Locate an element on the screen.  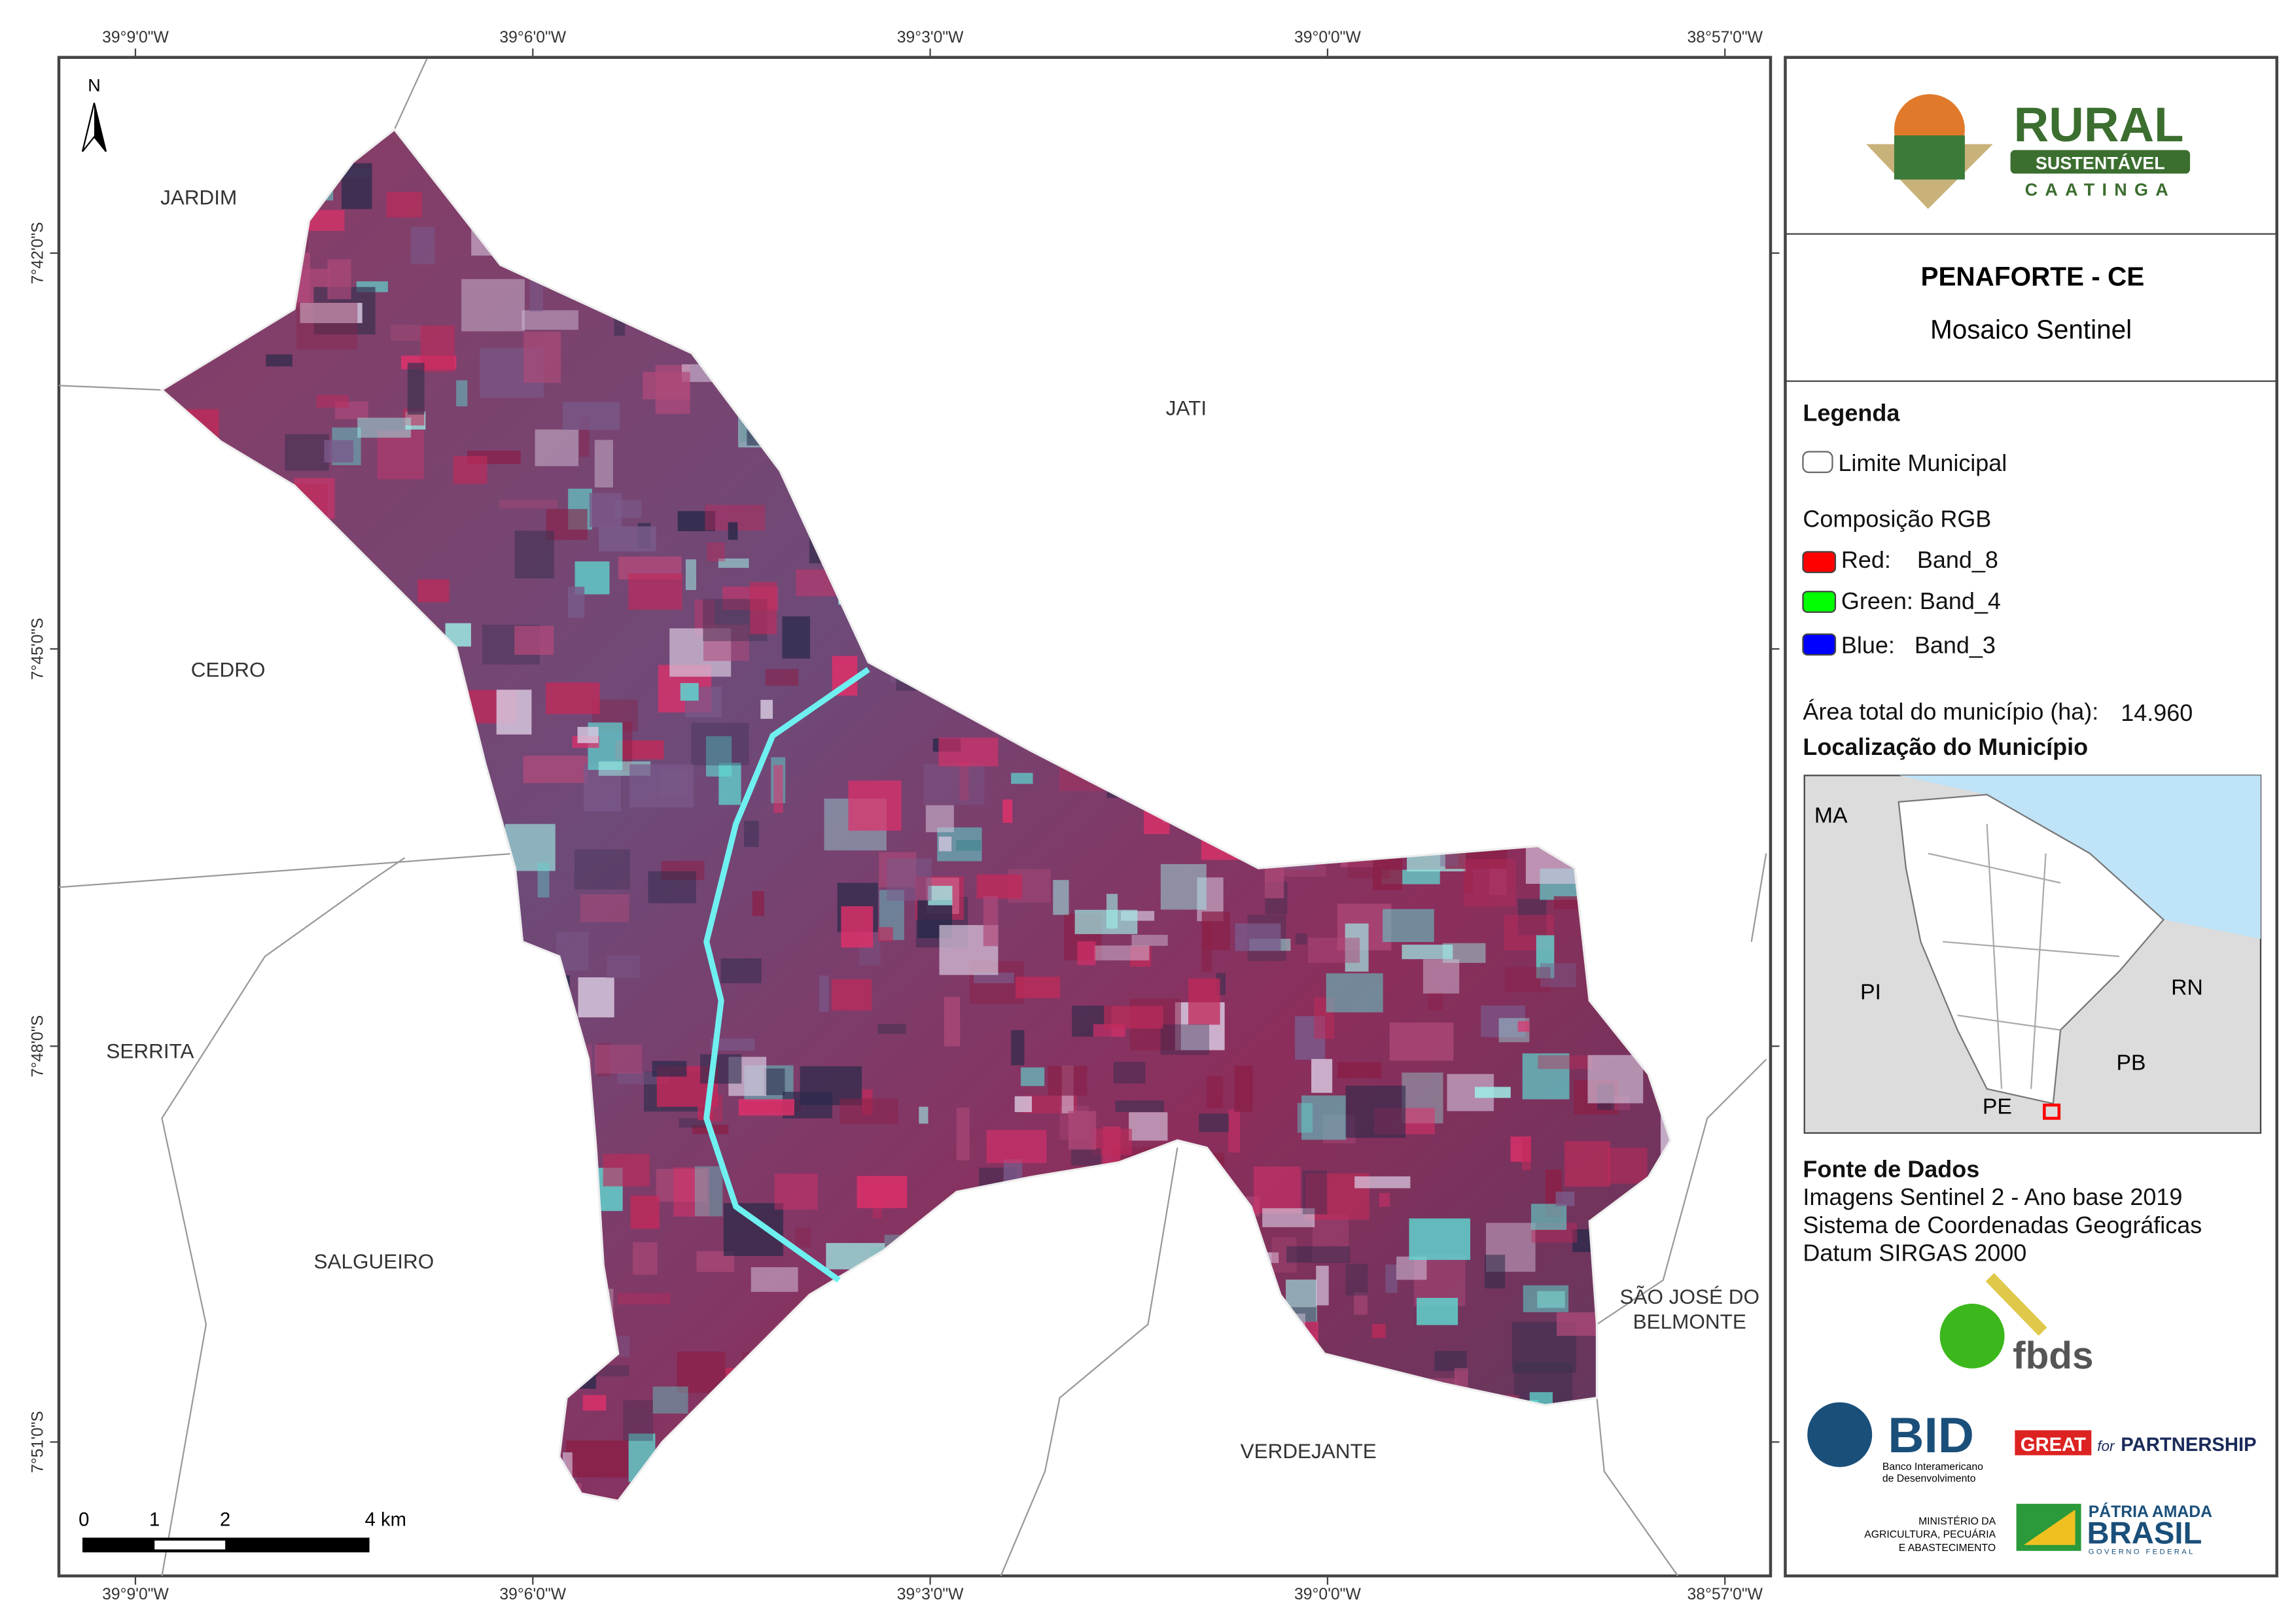
scale-label: 1 is located at coordinates (154, 1520).